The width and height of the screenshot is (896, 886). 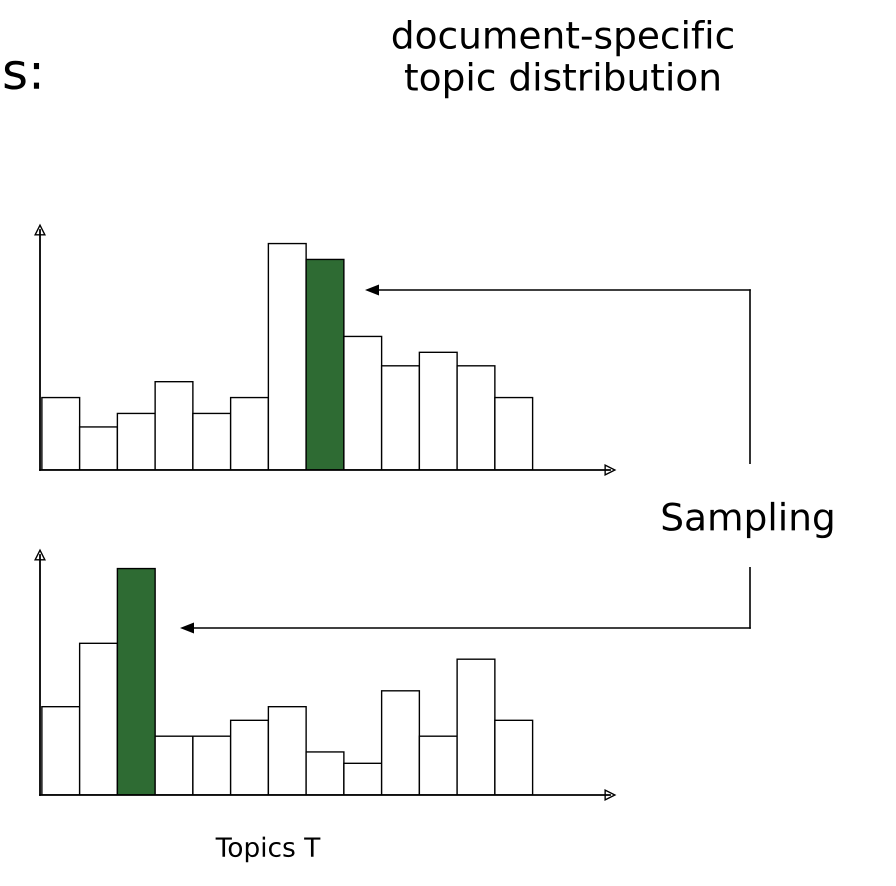 I want to click on text: s:, so click(x=22, y=75).